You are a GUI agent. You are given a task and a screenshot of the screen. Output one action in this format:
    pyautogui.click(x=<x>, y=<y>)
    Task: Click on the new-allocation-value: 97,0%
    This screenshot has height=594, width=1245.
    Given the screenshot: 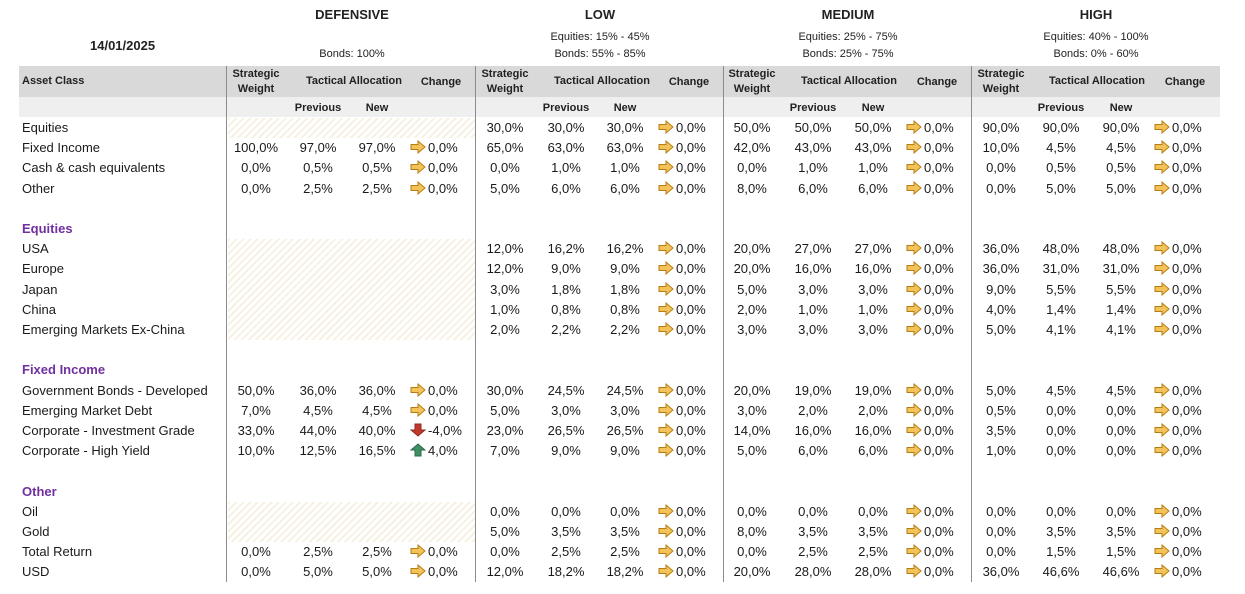 What is the action you would take?
    pyautogui.click(x=377, y=148)
    